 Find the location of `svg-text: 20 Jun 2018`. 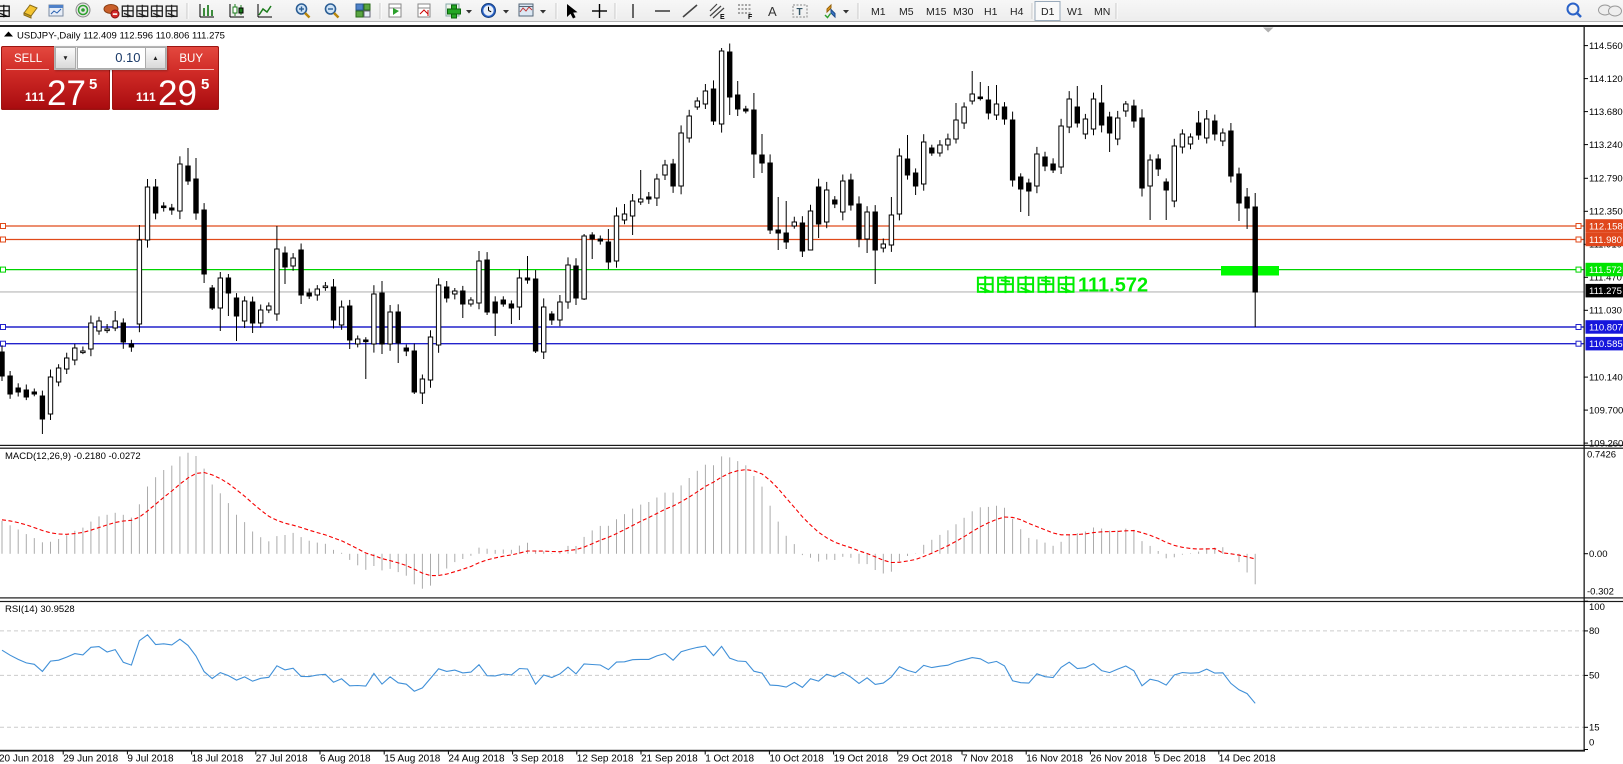

svg-text: 20 Jun 2018 is located at coordinates (27, 759).